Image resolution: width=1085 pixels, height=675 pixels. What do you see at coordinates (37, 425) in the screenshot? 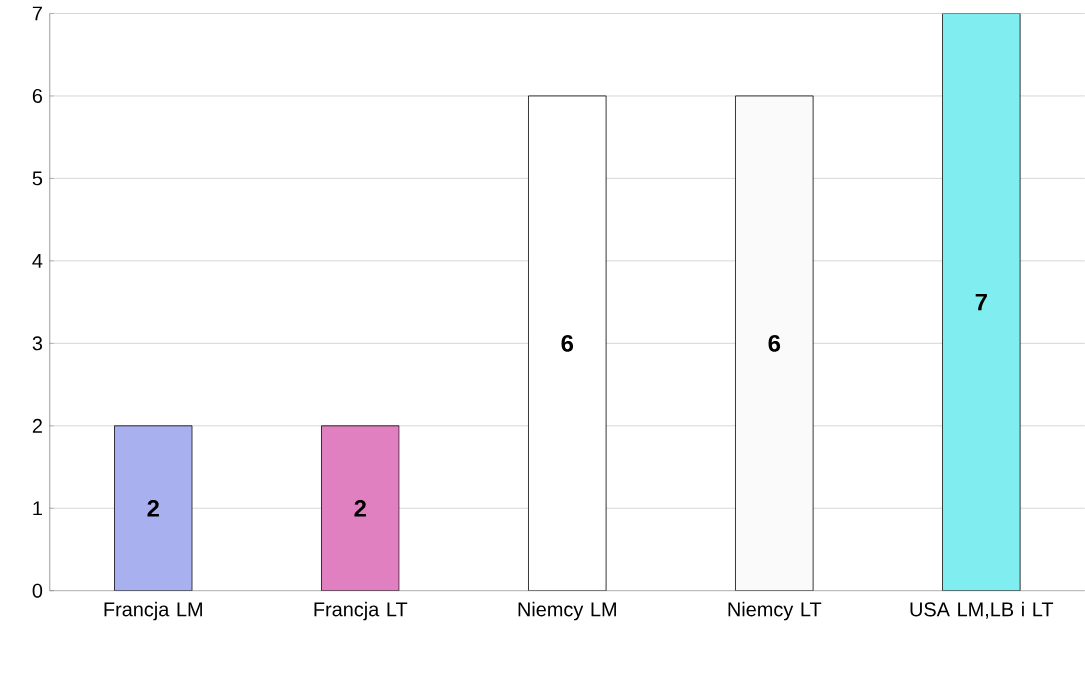
I see `y-tick-label: 2` at bounding box center [37, 425].